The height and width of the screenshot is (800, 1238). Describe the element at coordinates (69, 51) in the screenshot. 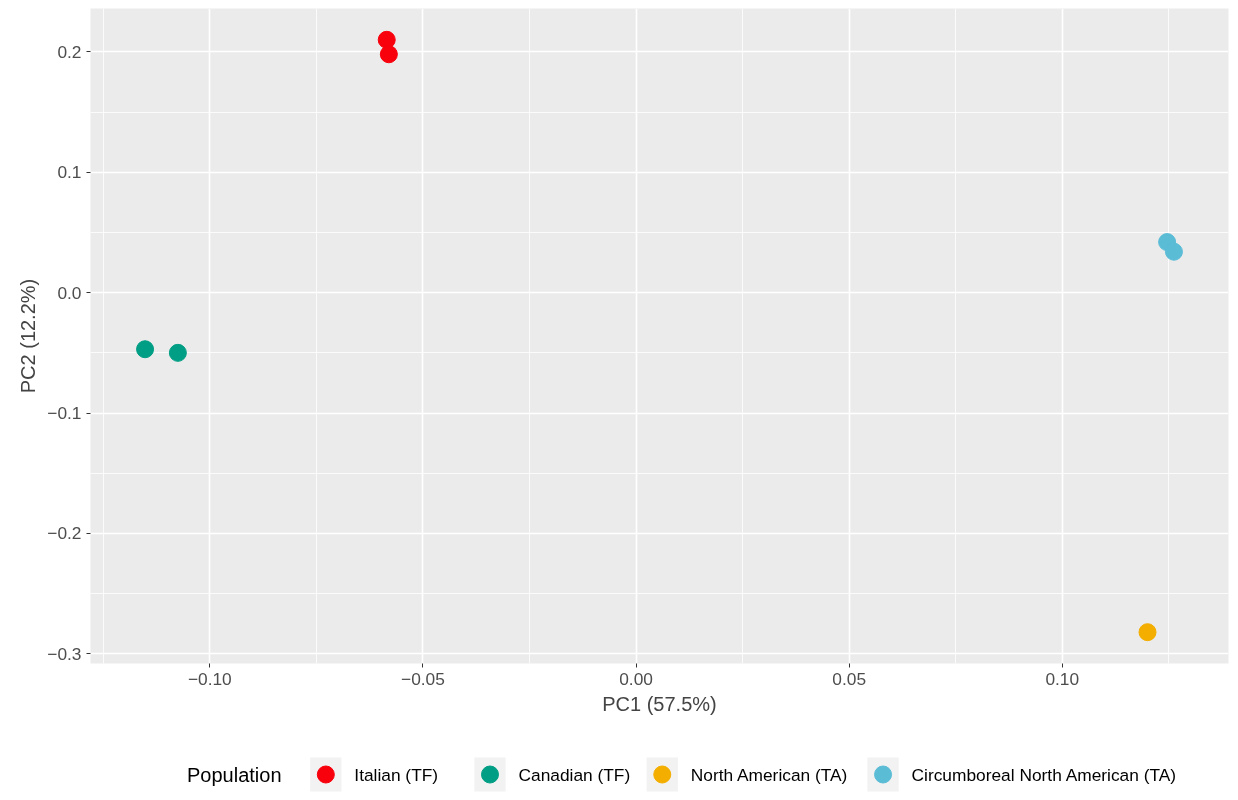

I see `y-tick-label: 0.2` at that location.